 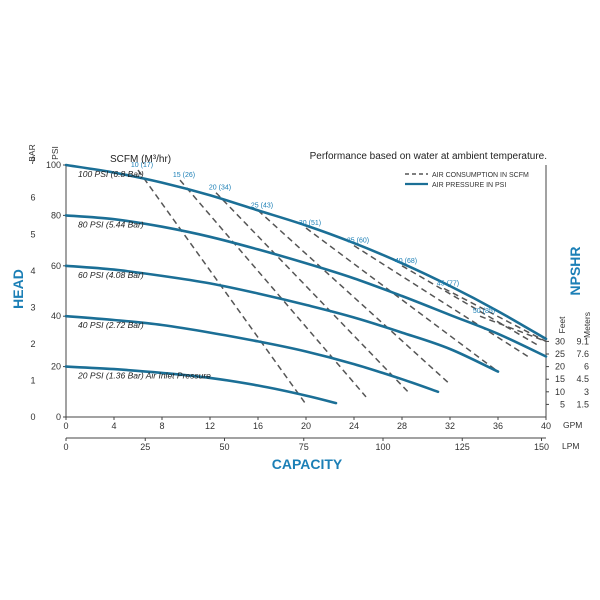 I want to click on npshr-feet-label: Feet, so click(x=562, y=325).